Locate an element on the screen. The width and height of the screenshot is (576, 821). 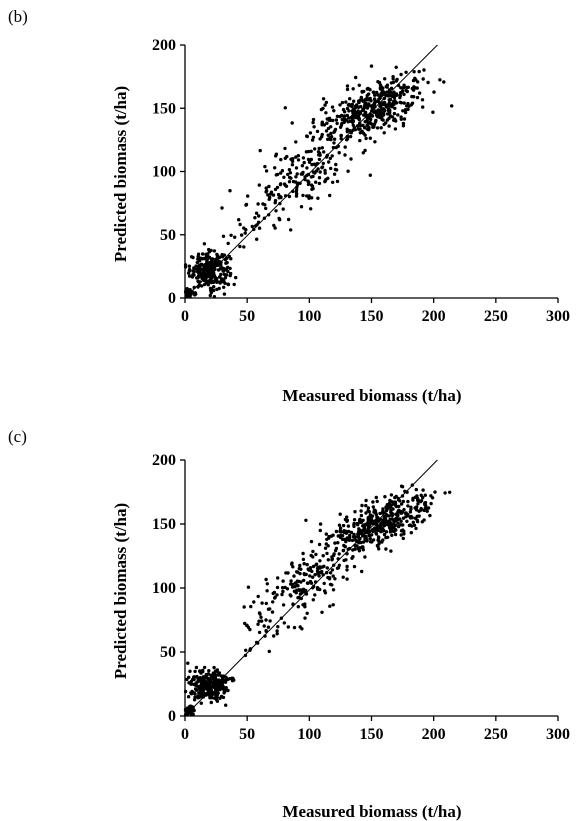
y-axis-title: Predicted biomass (t/ha) is located at coordinates (120, 591).